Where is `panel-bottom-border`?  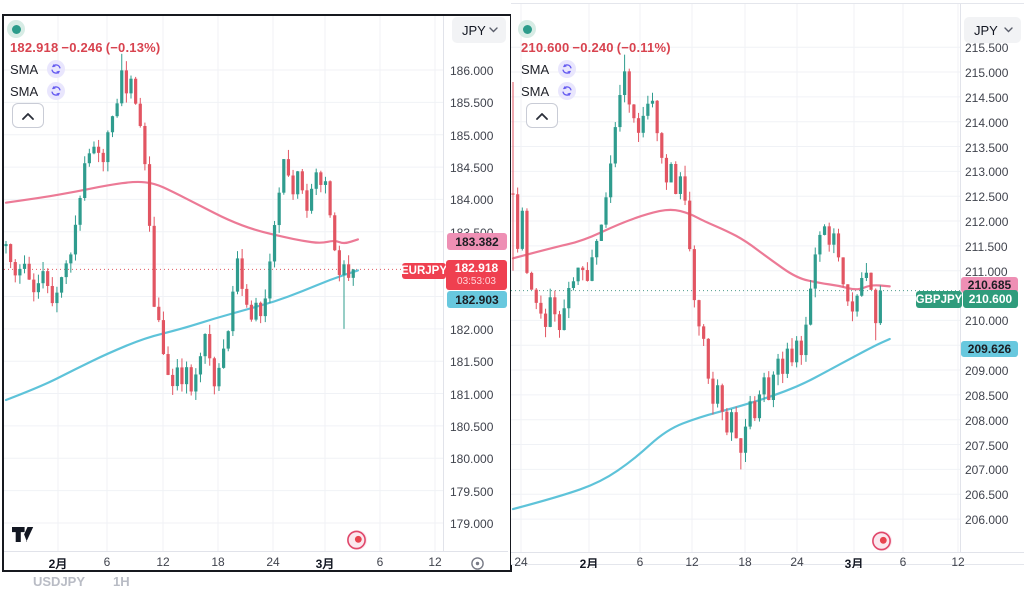
panel-bottom-border is located at coordinates (767, 564).